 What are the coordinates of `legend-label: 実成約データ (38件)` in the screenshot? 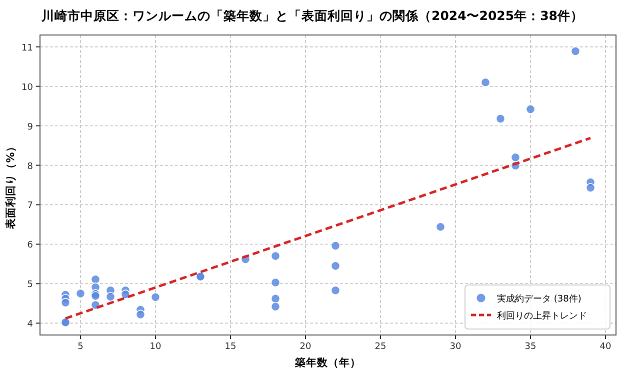 It's located at (539, 299).